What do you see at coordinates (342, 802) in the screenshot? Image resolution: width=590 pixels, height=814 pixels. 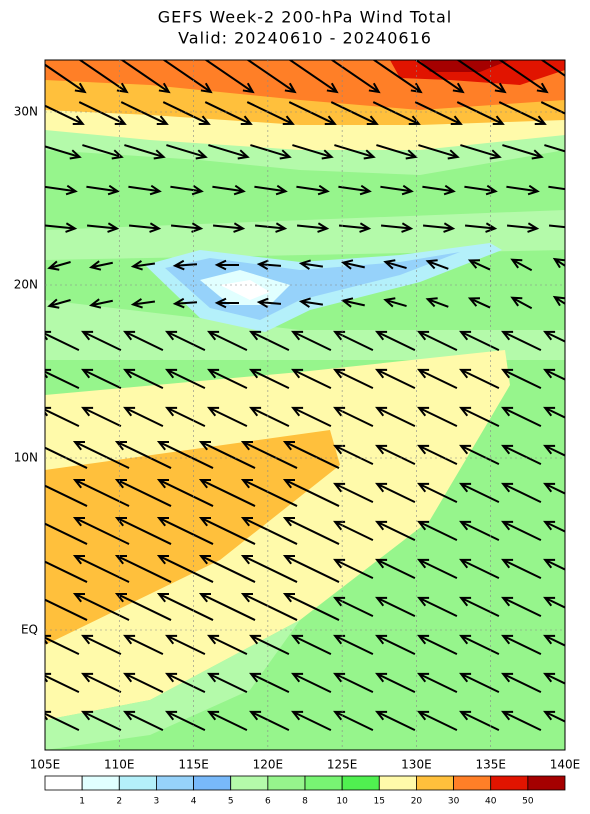 I see `colorbar-label: 10` at bounding box center [342, 802].